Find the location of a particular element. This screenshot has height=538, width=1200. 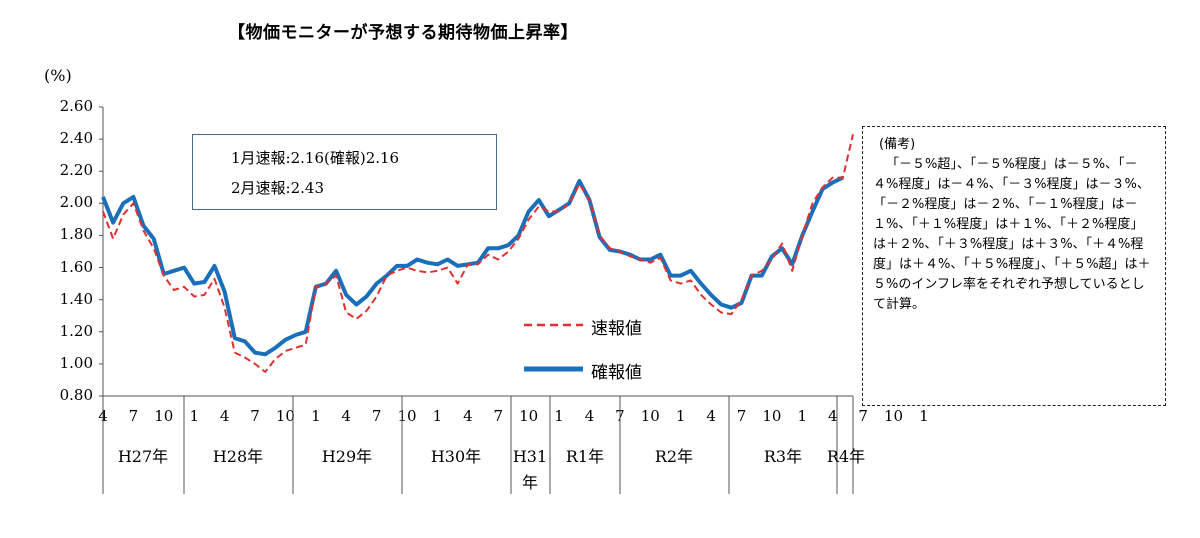

callout-line-february: 2月速報:2.43 is located at coordinates (277, 188).